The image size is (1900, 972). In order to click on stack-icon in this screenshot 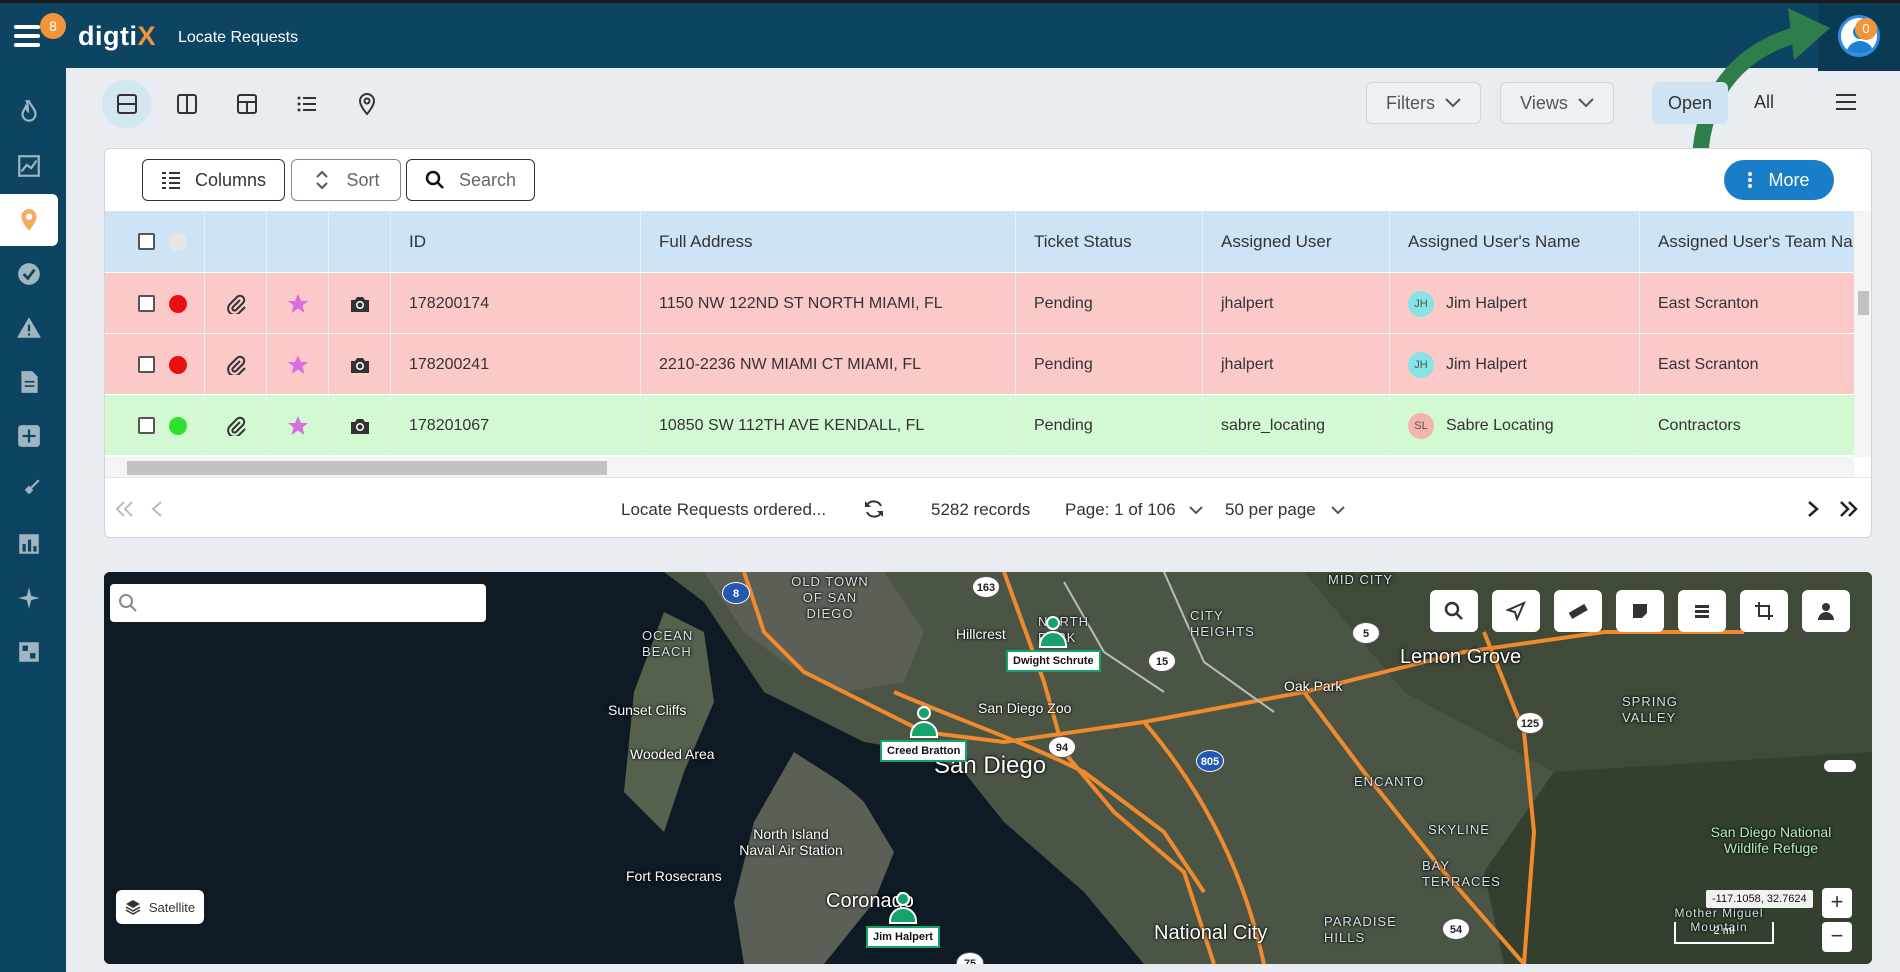, I will do `click(1702, 611)`.